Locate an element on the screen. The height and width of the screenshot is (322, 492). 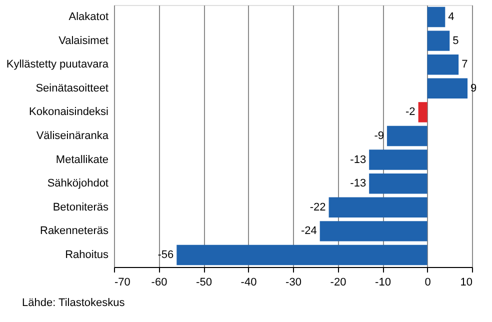
x-tick-label: -40 is located at coordinates (248, 282).